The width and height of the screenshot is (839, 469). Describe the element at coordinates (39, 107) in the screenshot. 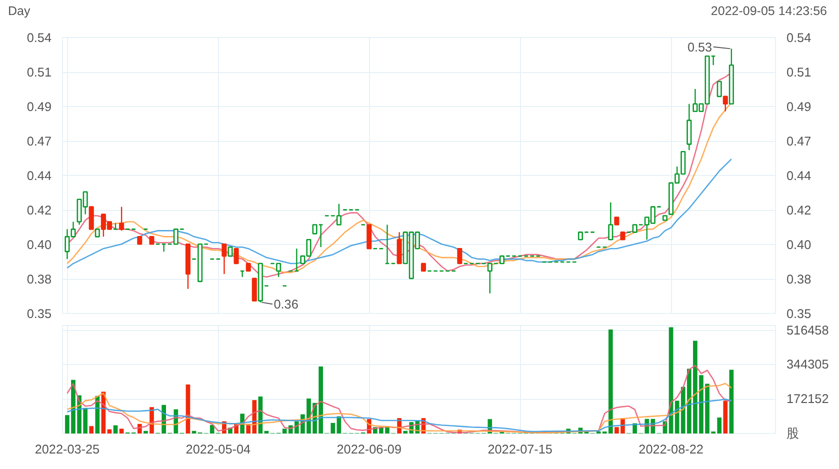

I see `y-tick-label: 0.49` at that location.